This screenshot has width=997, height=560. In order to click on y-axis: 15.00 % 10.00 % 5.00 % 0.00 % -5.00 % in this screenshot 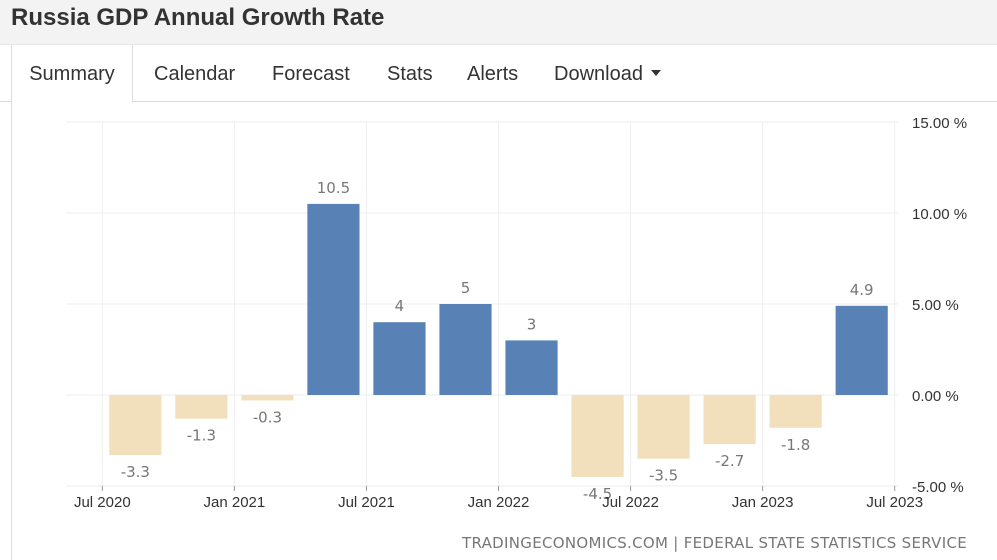, I will do `click(939, 305)`.